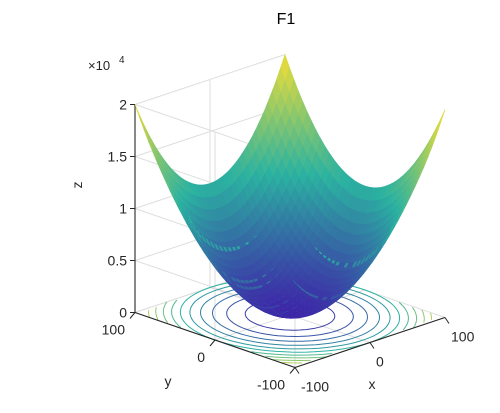 Image resolution: width=500 pixels, height=413 pixels. What do you see at coordinates (123, 313) in the screenshot?
I see `z-tick-label: 0` at bounding box center [123, 313].